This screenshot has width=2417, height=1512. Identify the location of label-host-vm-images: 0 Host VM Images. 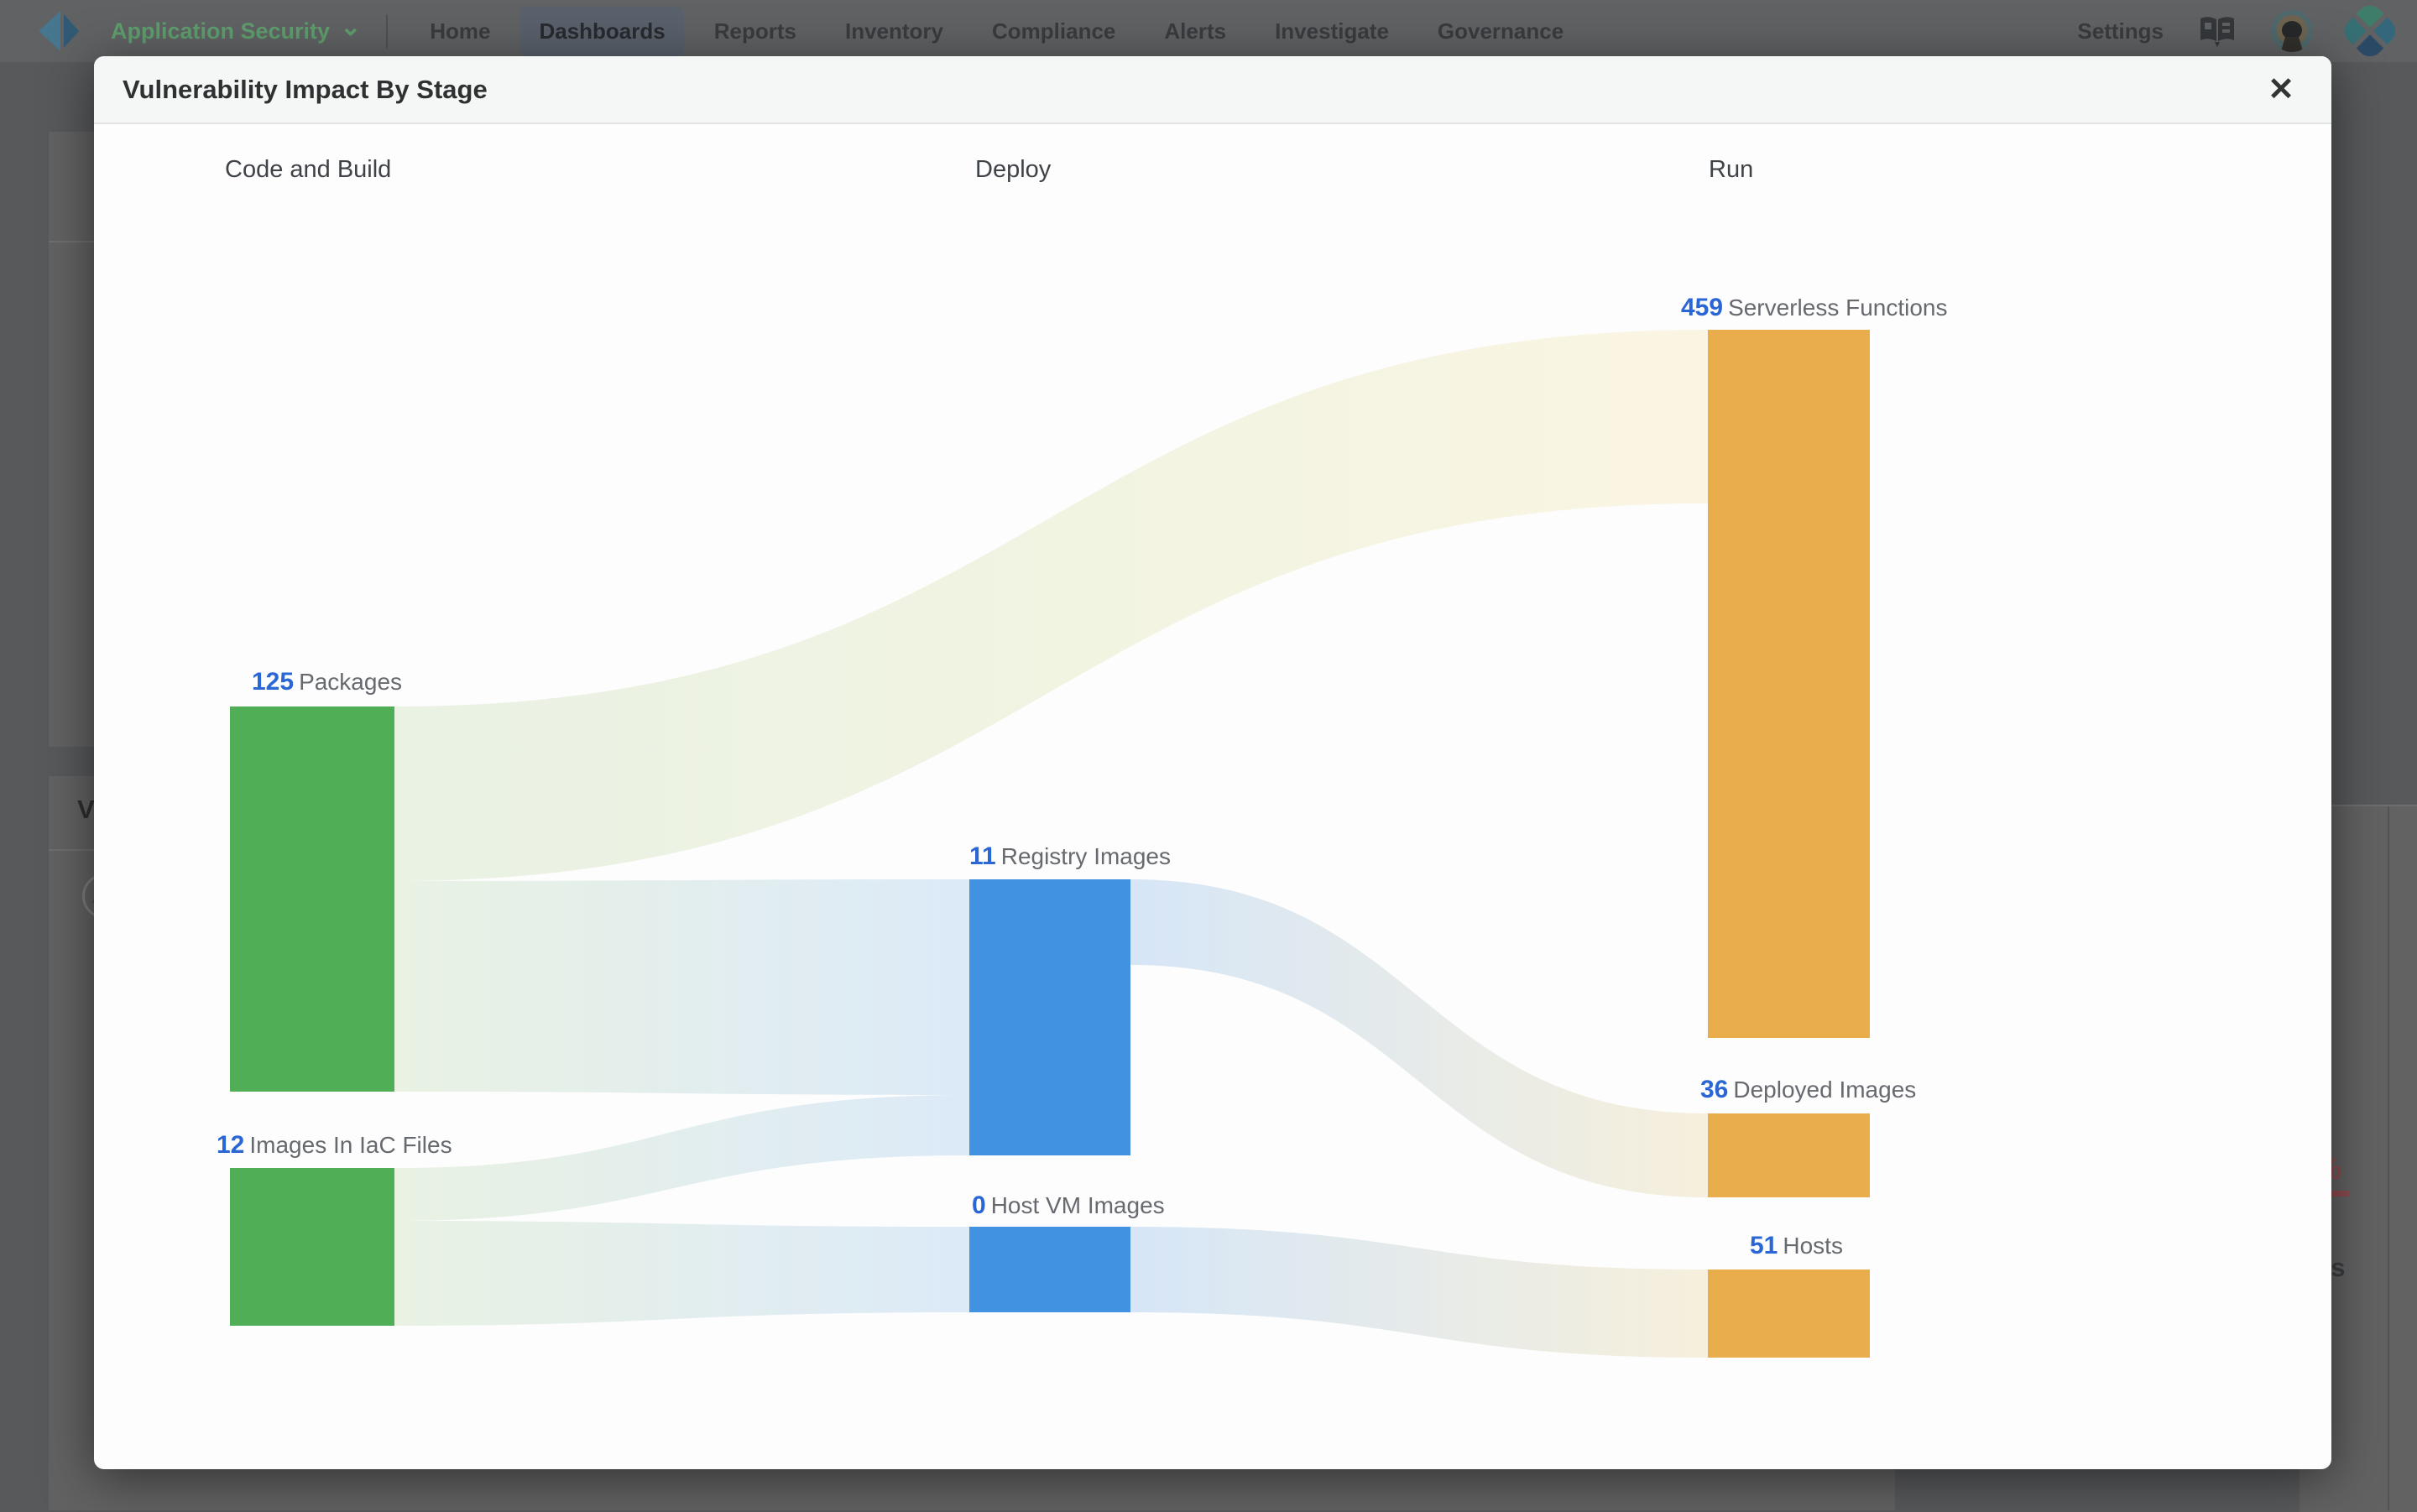
(1068, 1205).